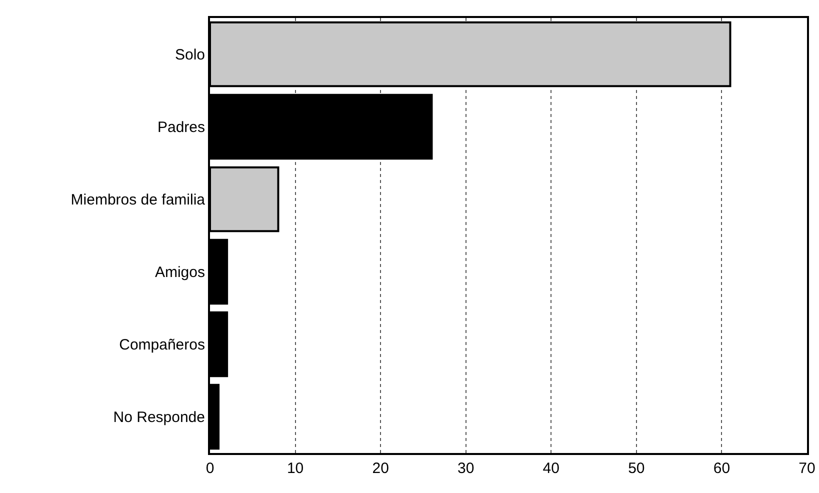 The image size is (819, 493). Describe the element at coordinates (138, 200) in the screenshot. I see `y-tick-label: Miembros de familia` at that location.